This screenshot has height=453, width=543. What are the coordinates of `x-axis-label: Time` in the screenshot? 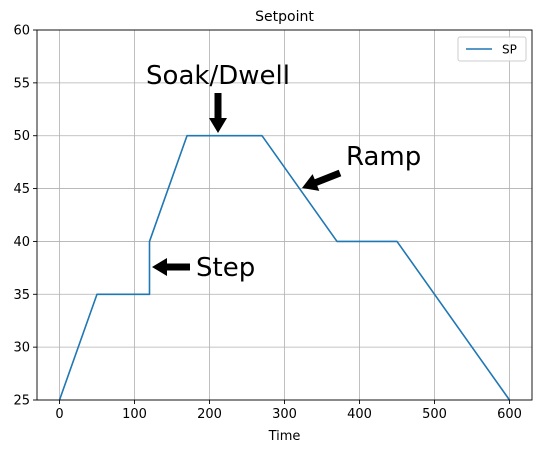 It's located at (284, 436).